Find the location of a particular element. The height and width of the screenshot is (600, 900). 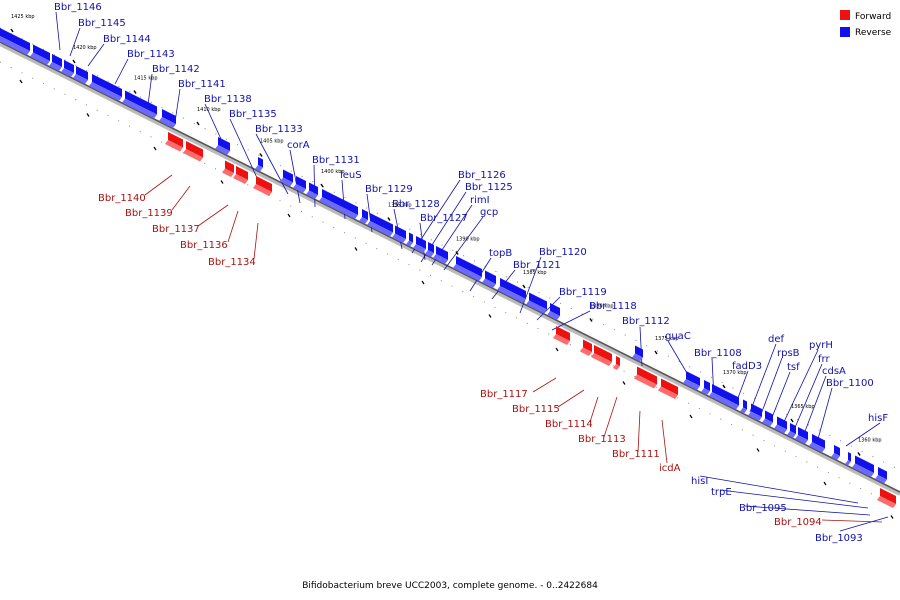

forward-gene-9-body is located at coordinates (618, 361).